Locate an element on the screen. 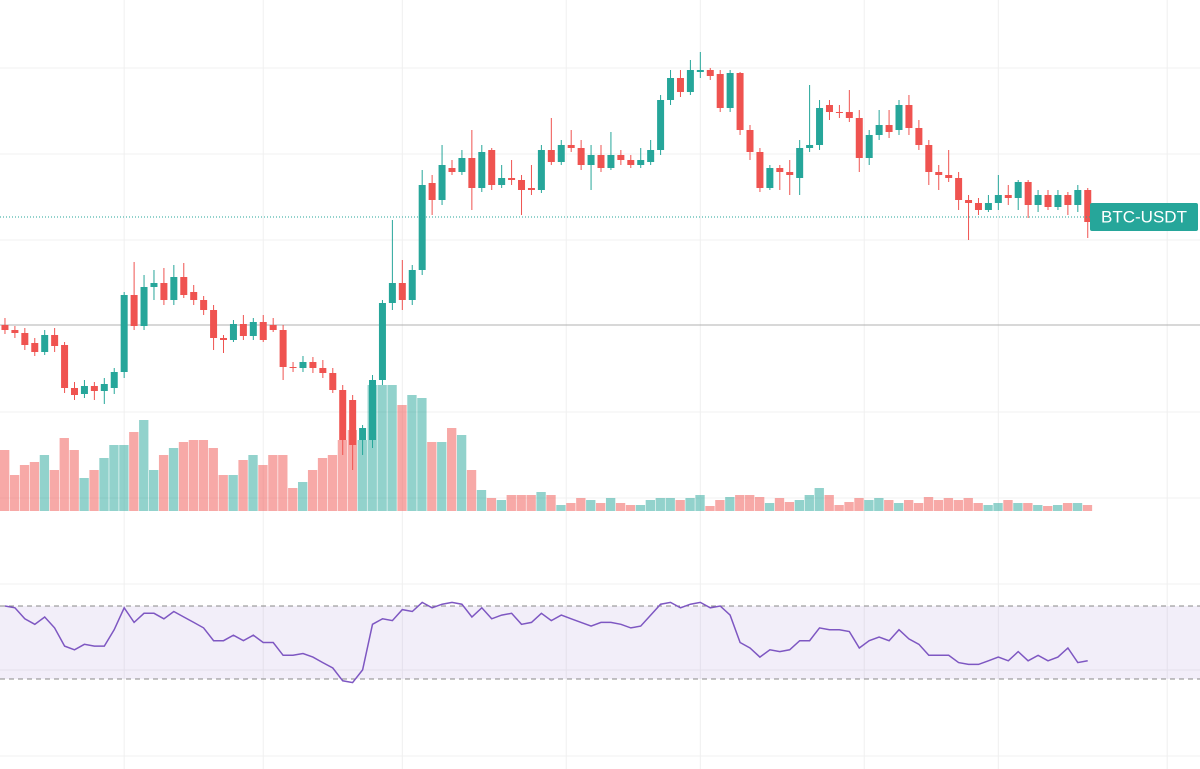  rsi-band is located at coordinates (600, 642).